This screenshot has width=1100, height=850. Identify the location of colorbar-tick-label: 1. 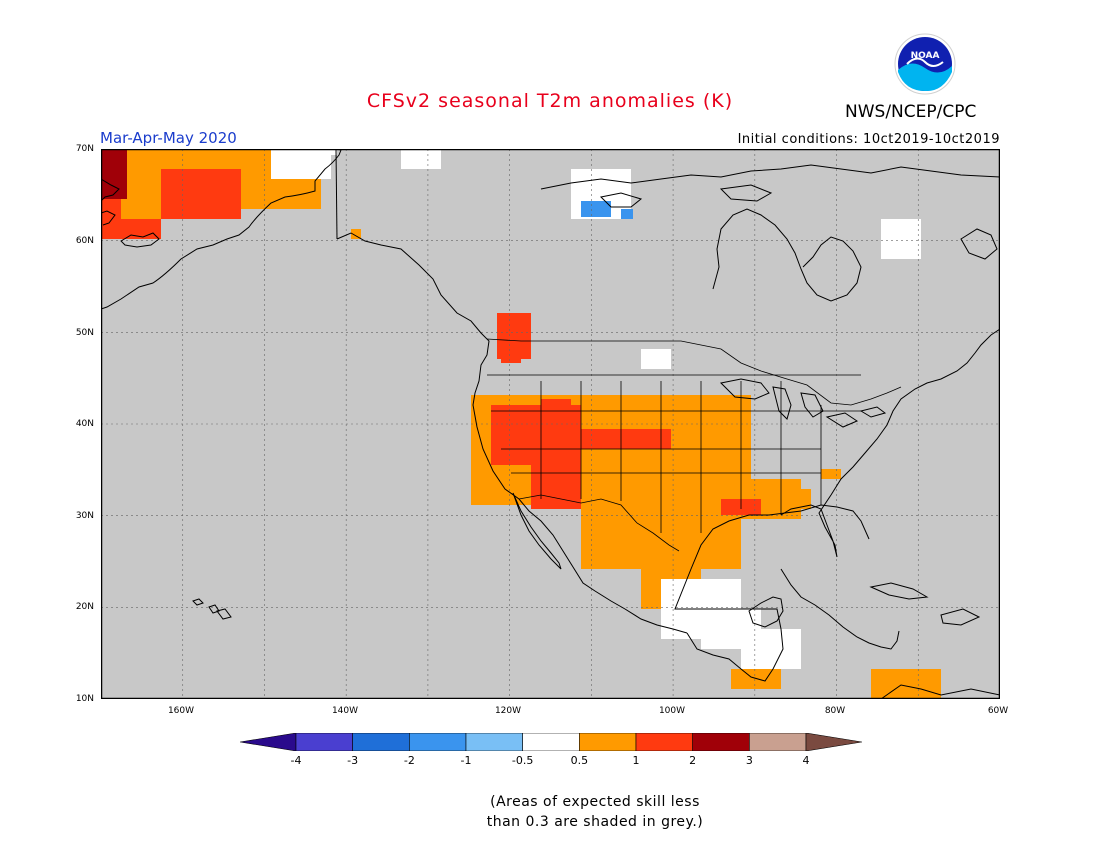
(636, 760).